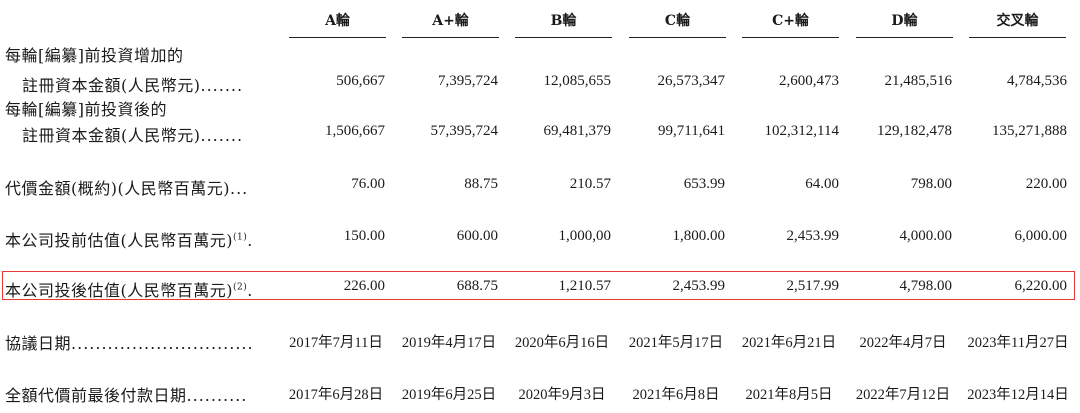 The image size is (1080, 413). Describe the element at coordinates (119, 290) in the screenshot. I see `label-text: 本公司投後估值(人民幣百萬元)` at that location.